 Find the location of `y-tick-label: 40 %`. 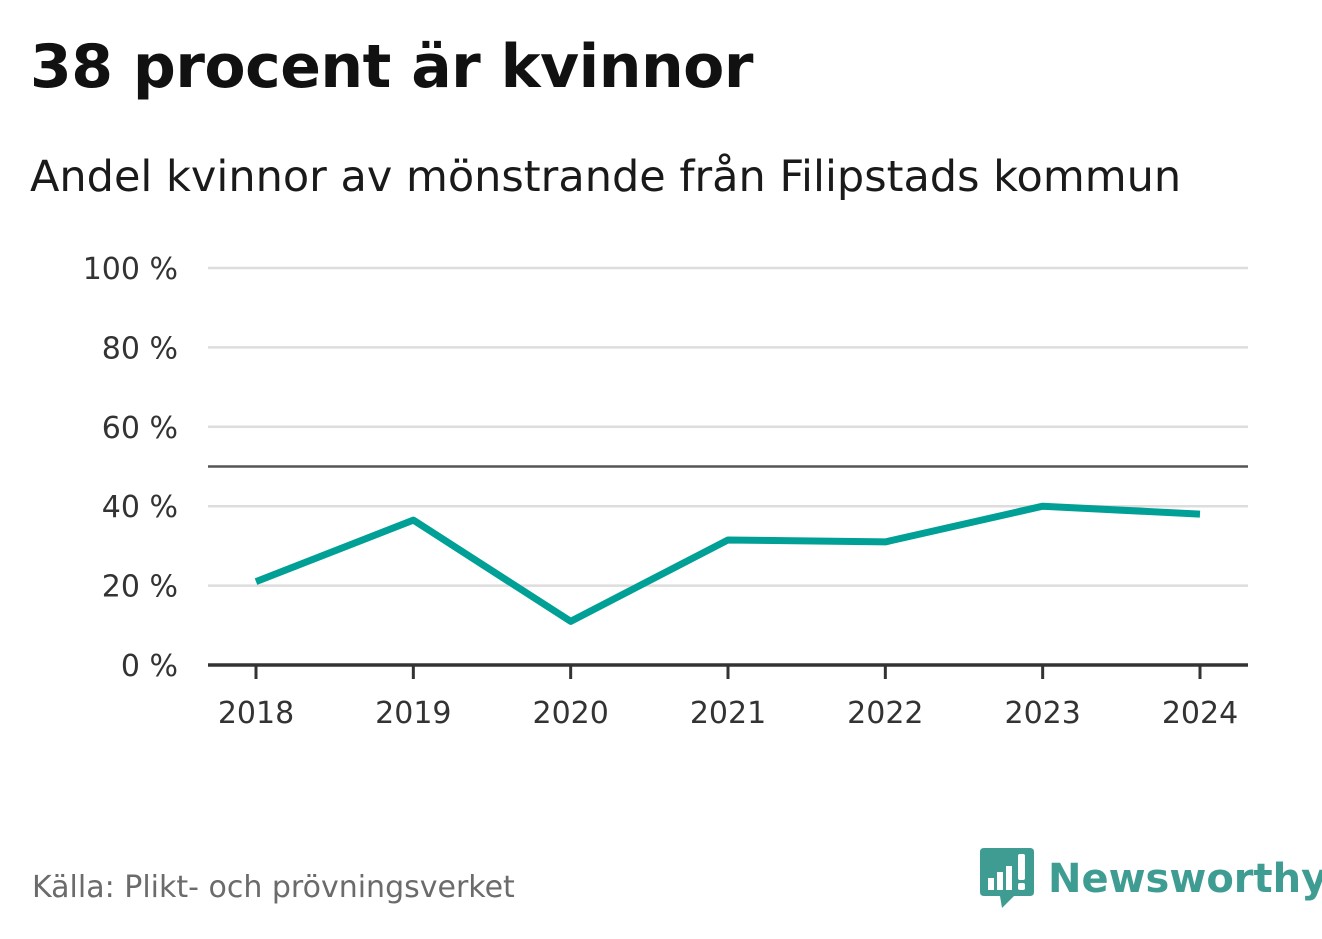

y-tick-label: 40 % is located at coordinates (140, 507).